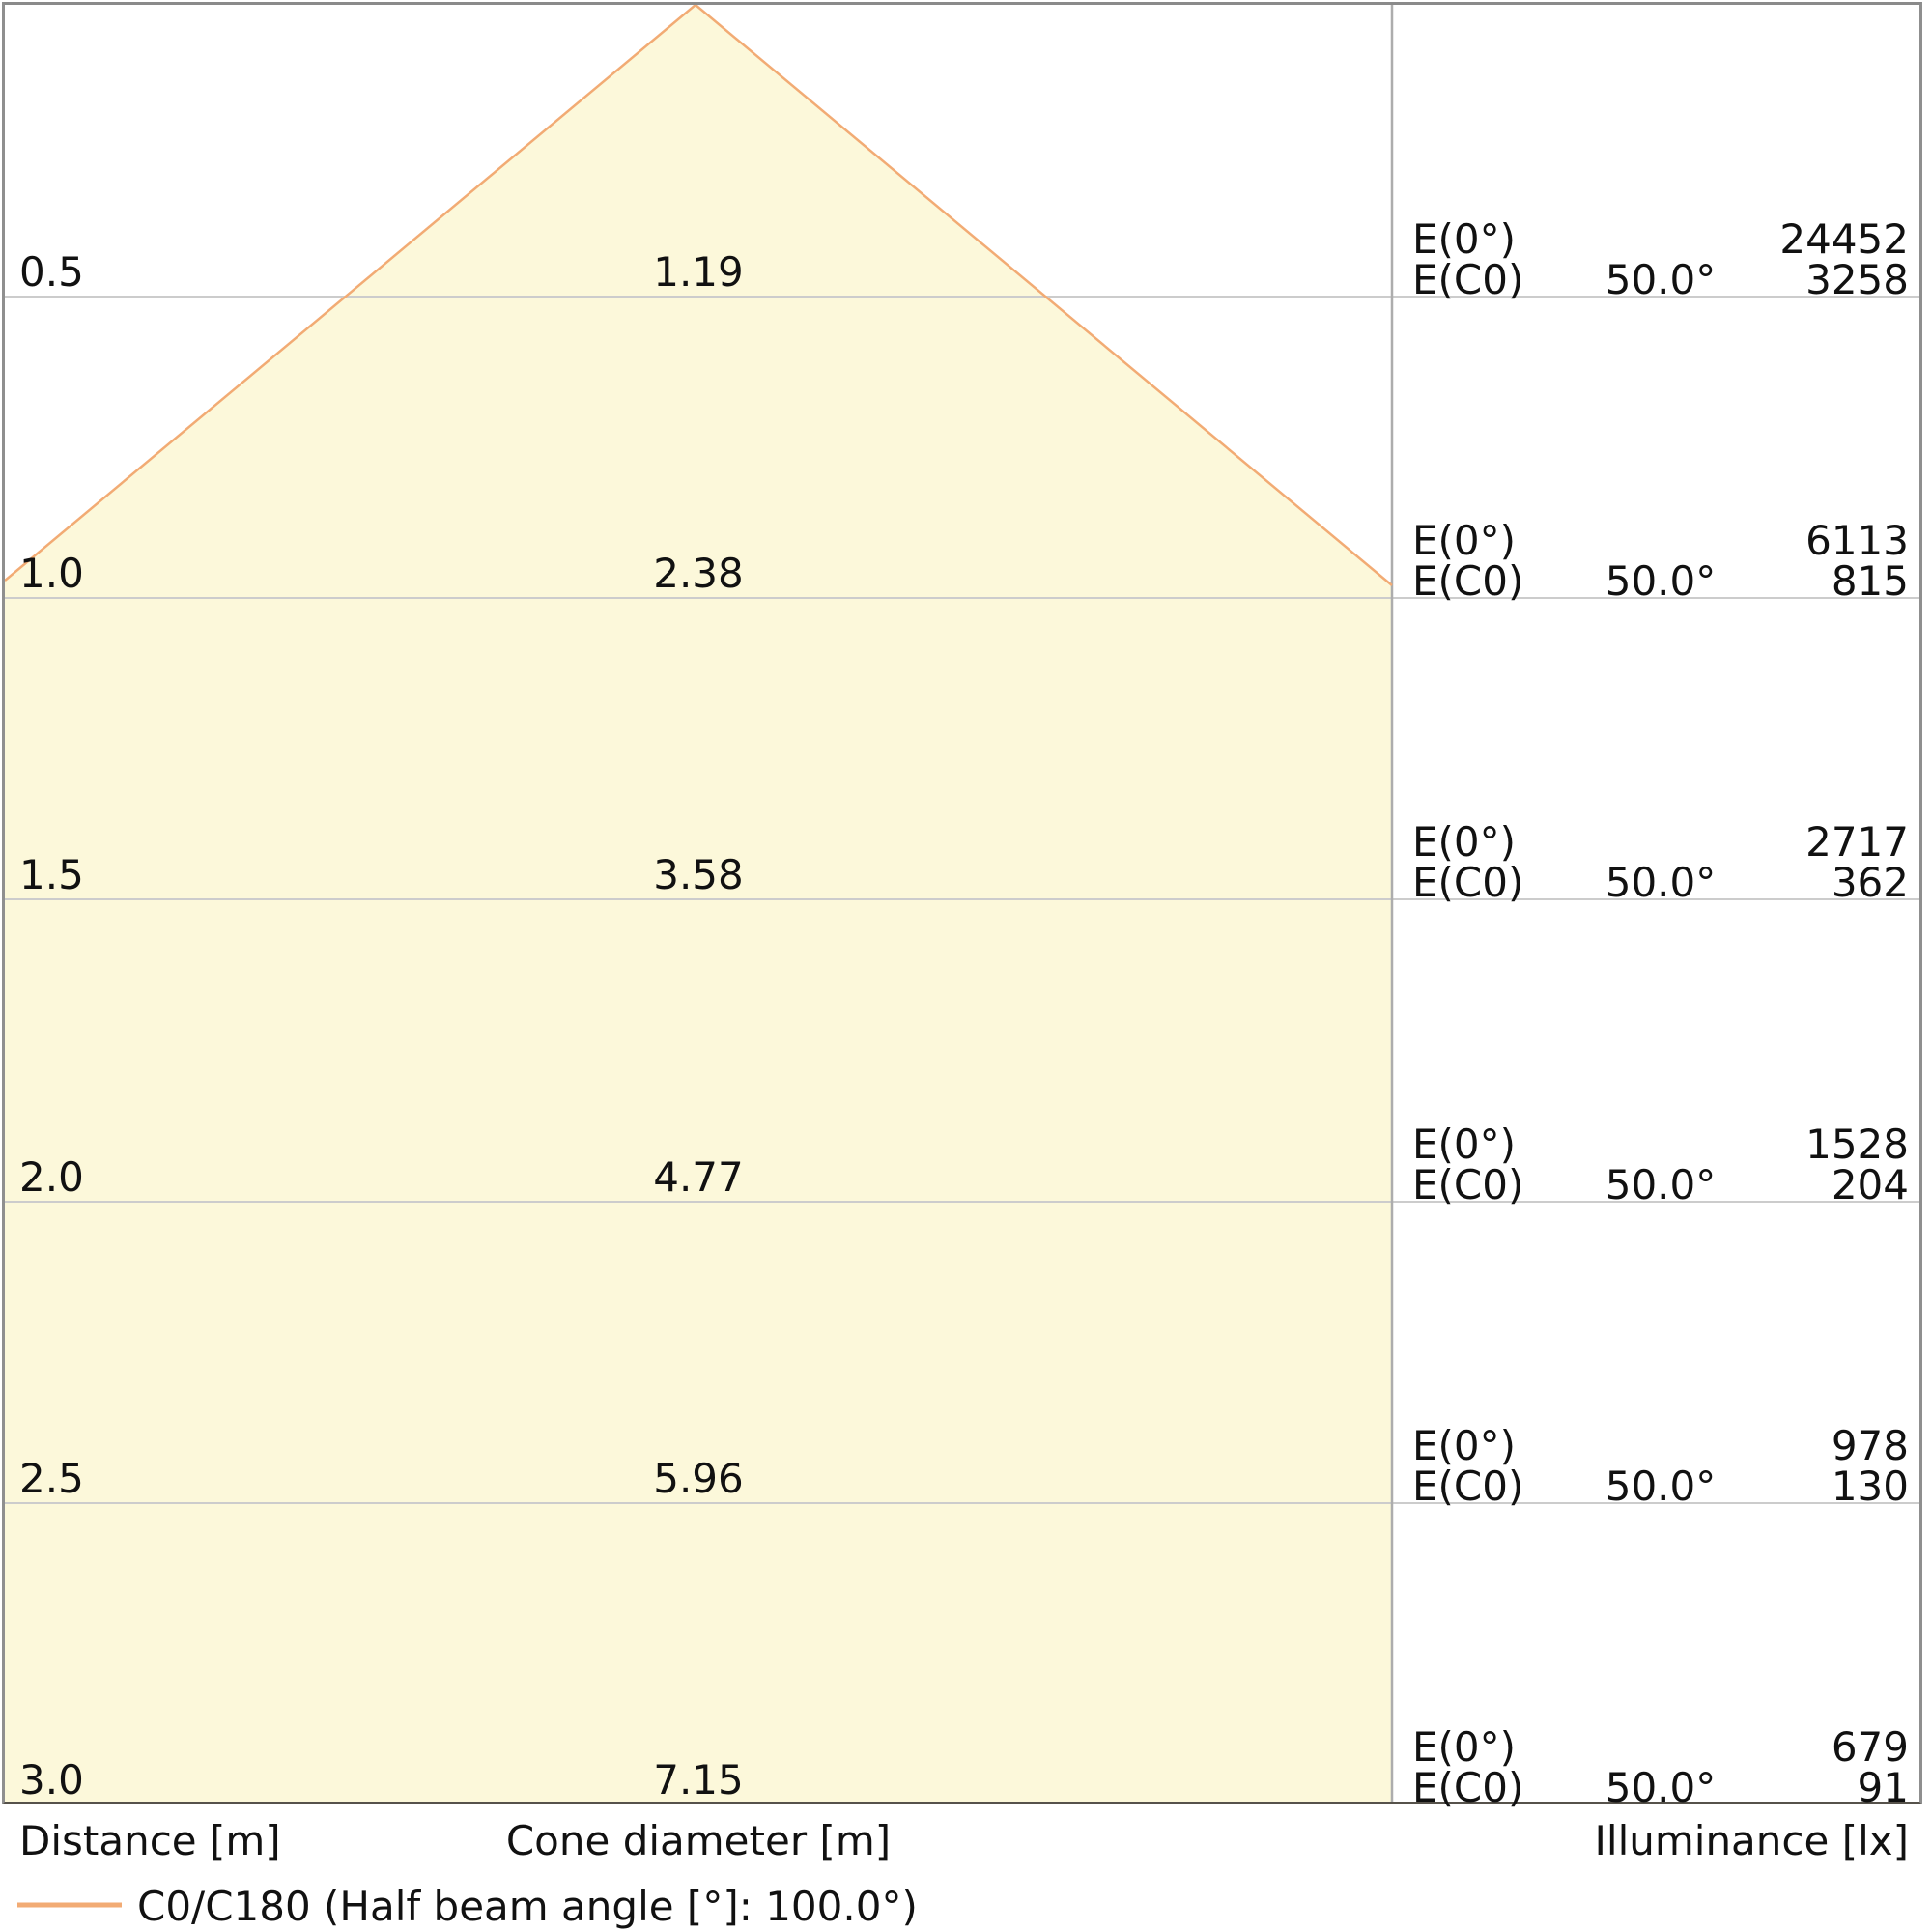 This screenshot has width=1932, height=1932. I want to click on e0-value: 24452, so click(1844, 239).